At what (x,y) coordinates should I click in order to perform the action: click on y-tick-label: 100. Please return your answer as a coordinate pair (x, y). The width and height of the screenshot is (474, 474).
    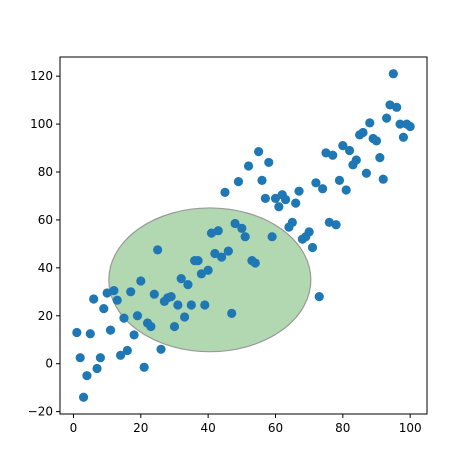
    Looking at the image, I should click on (41, 124).